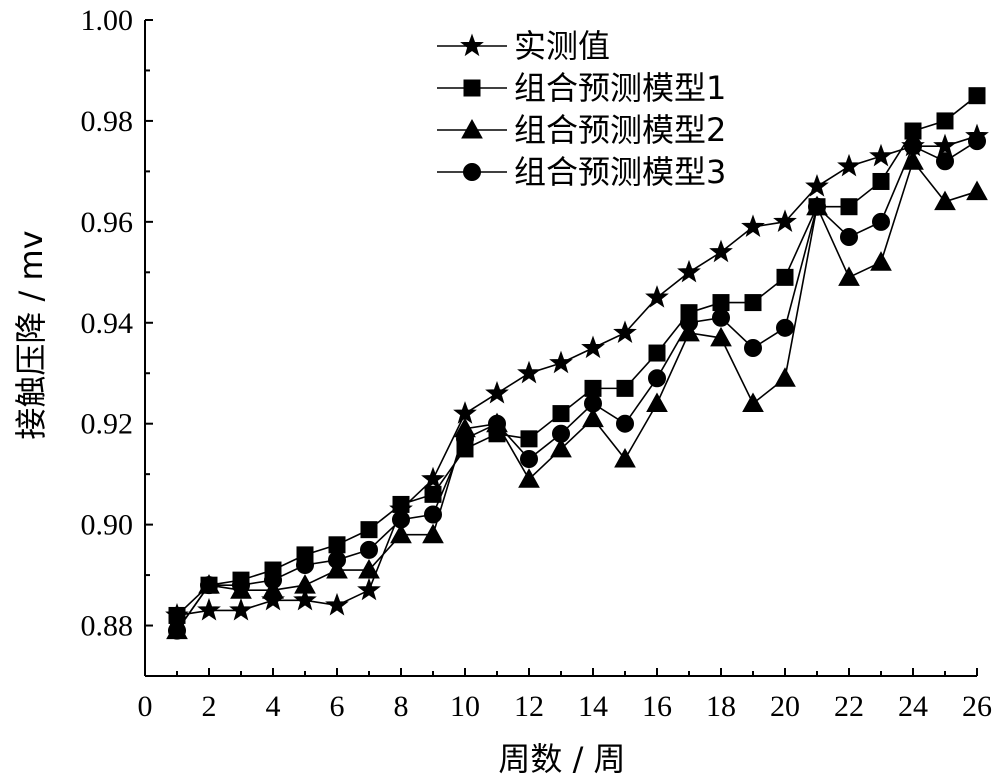  Describe the element at coordinates (465, 706) in the screenshot. I see `x-tick-label: 10` at that location.